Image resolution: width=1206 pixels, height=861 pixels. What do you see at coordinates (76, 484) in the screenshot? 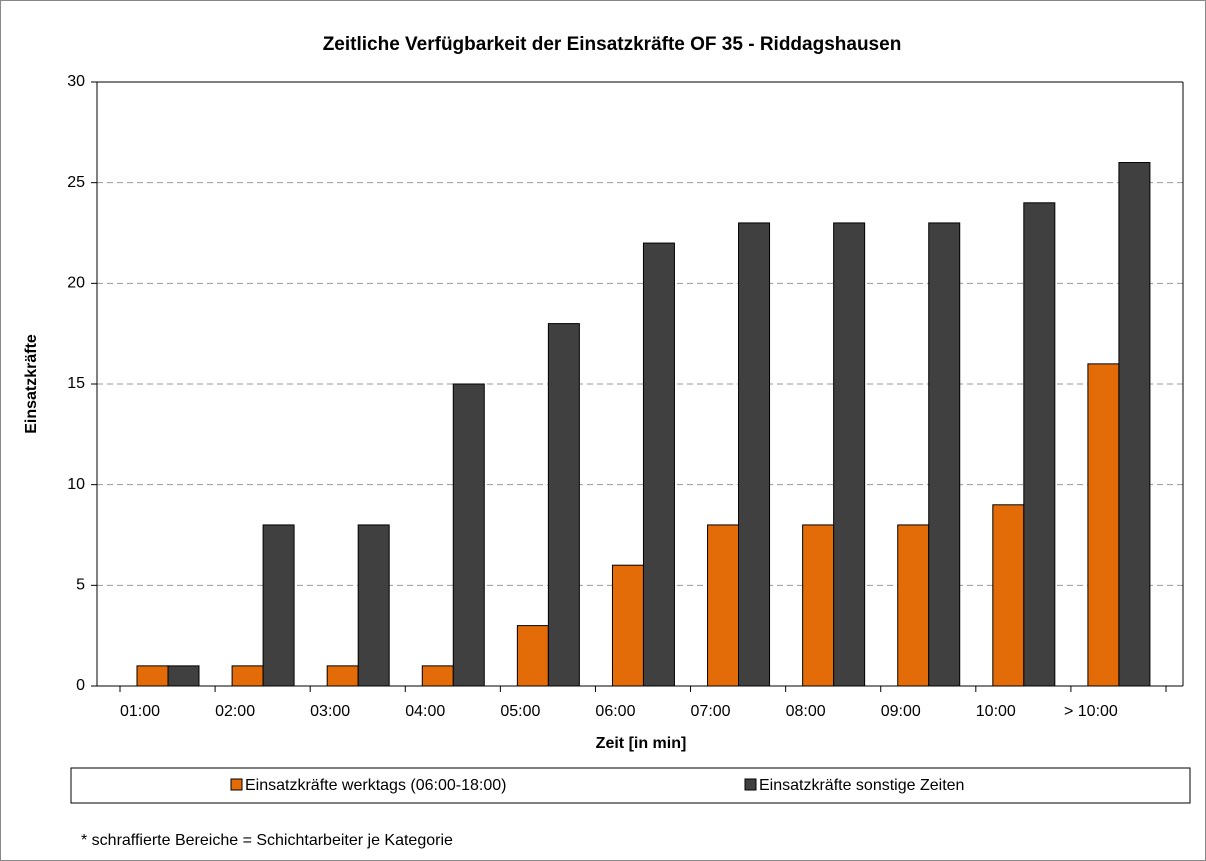
I see `y-tick-label: 10` at bounding box center [76, 484].